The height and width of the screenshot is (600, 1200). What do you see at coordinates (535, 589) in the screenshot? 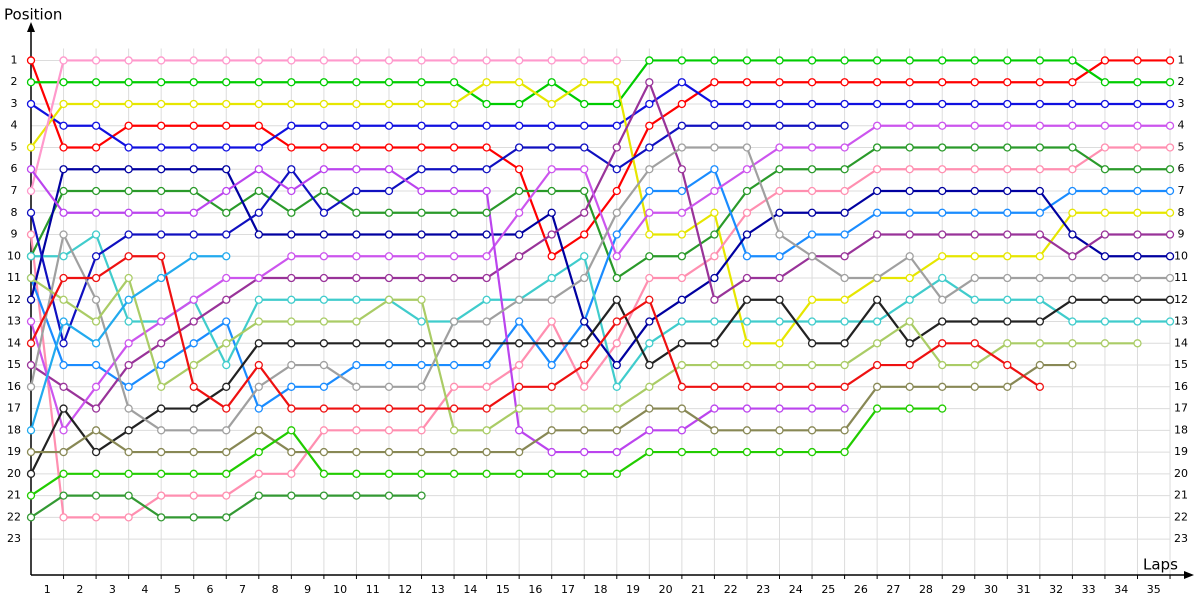
I see `x-tick-label: 16` at bounding box center [535, 589].